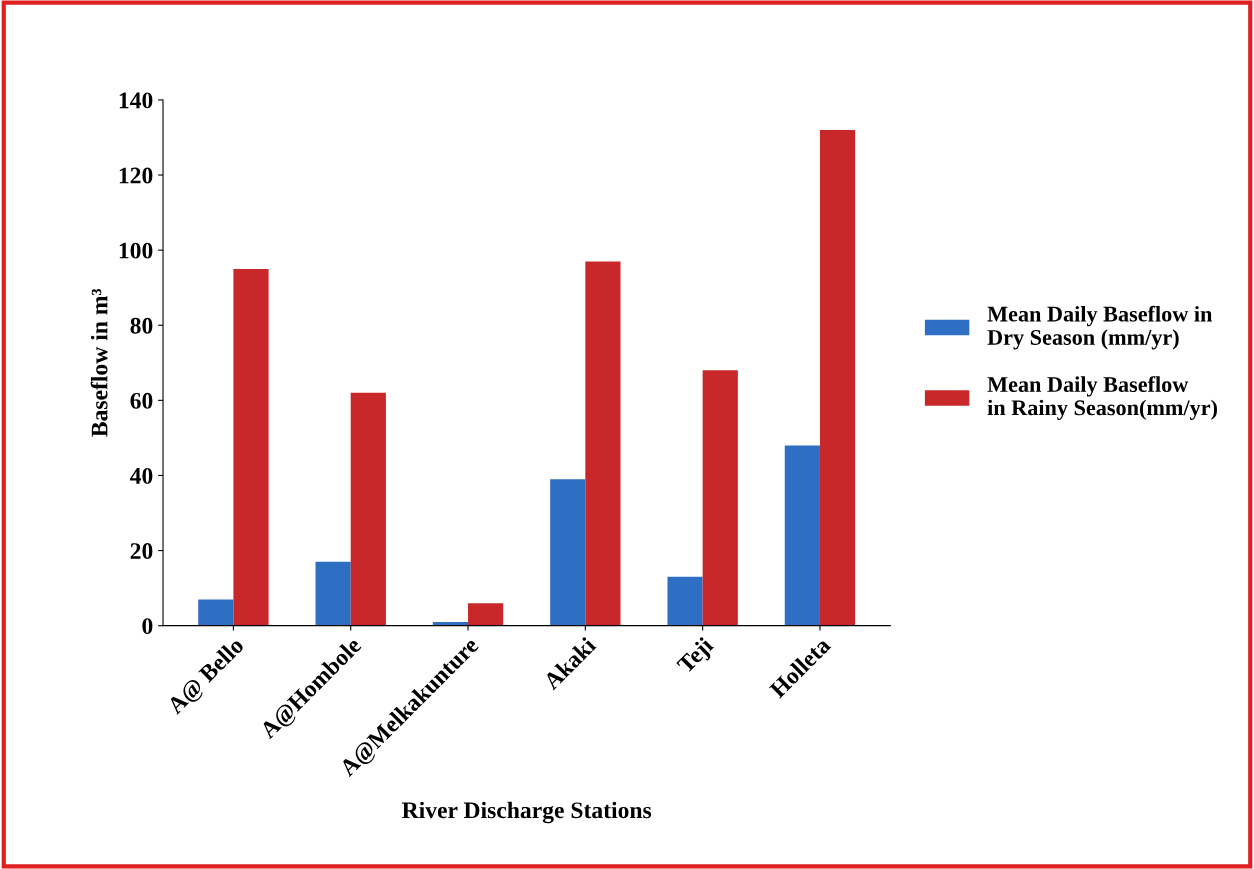  I want to click on legend-label: Mean Daily Baseflow in Rainy Season(mm/yr), so click(1102, 398).